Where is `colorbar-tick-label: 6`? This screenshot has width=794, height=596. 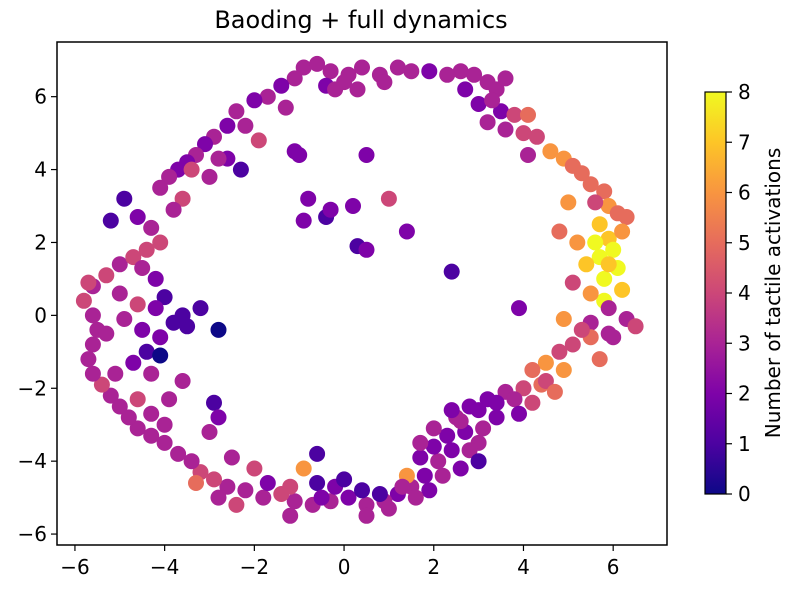 colorbar-tick-label: 6 is located at coordinates (744, 193).